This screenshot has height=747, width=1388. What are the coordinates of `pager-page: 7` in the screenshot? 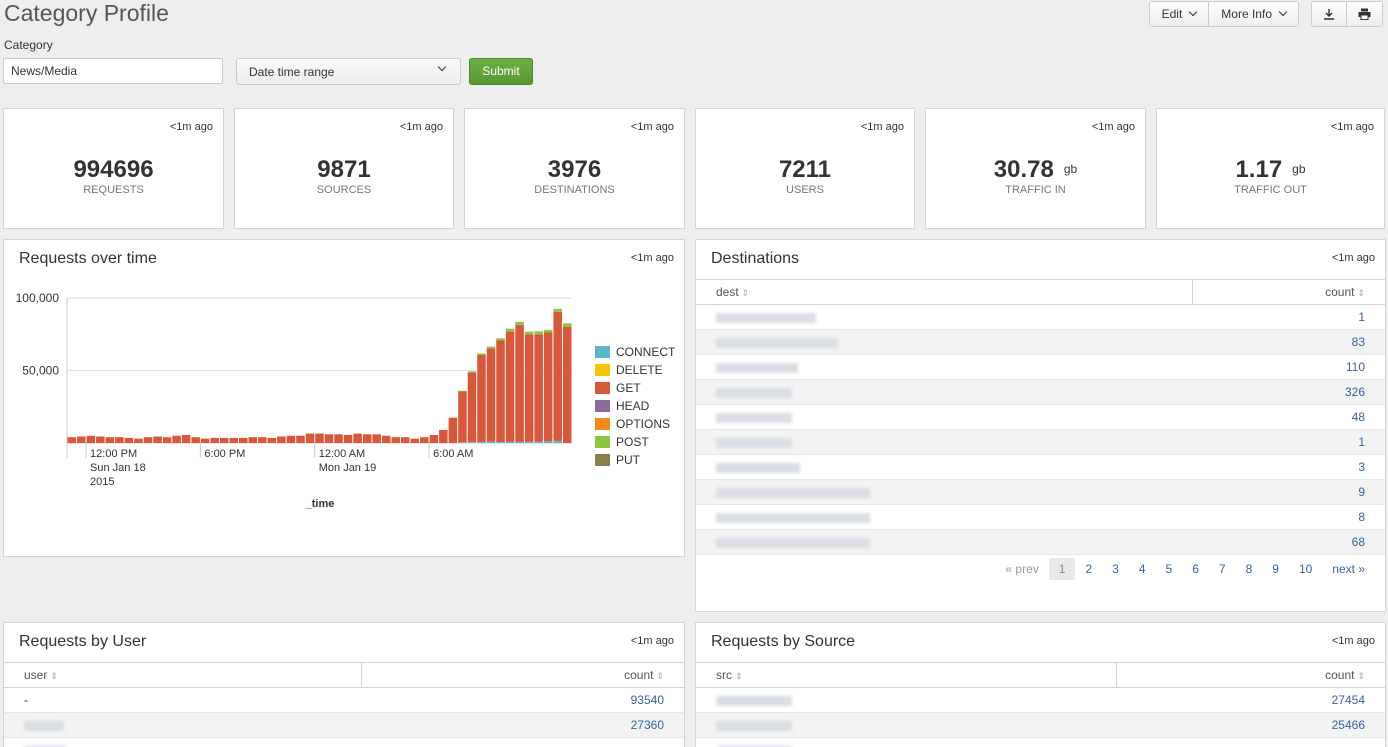 It's located at (1222, 569).